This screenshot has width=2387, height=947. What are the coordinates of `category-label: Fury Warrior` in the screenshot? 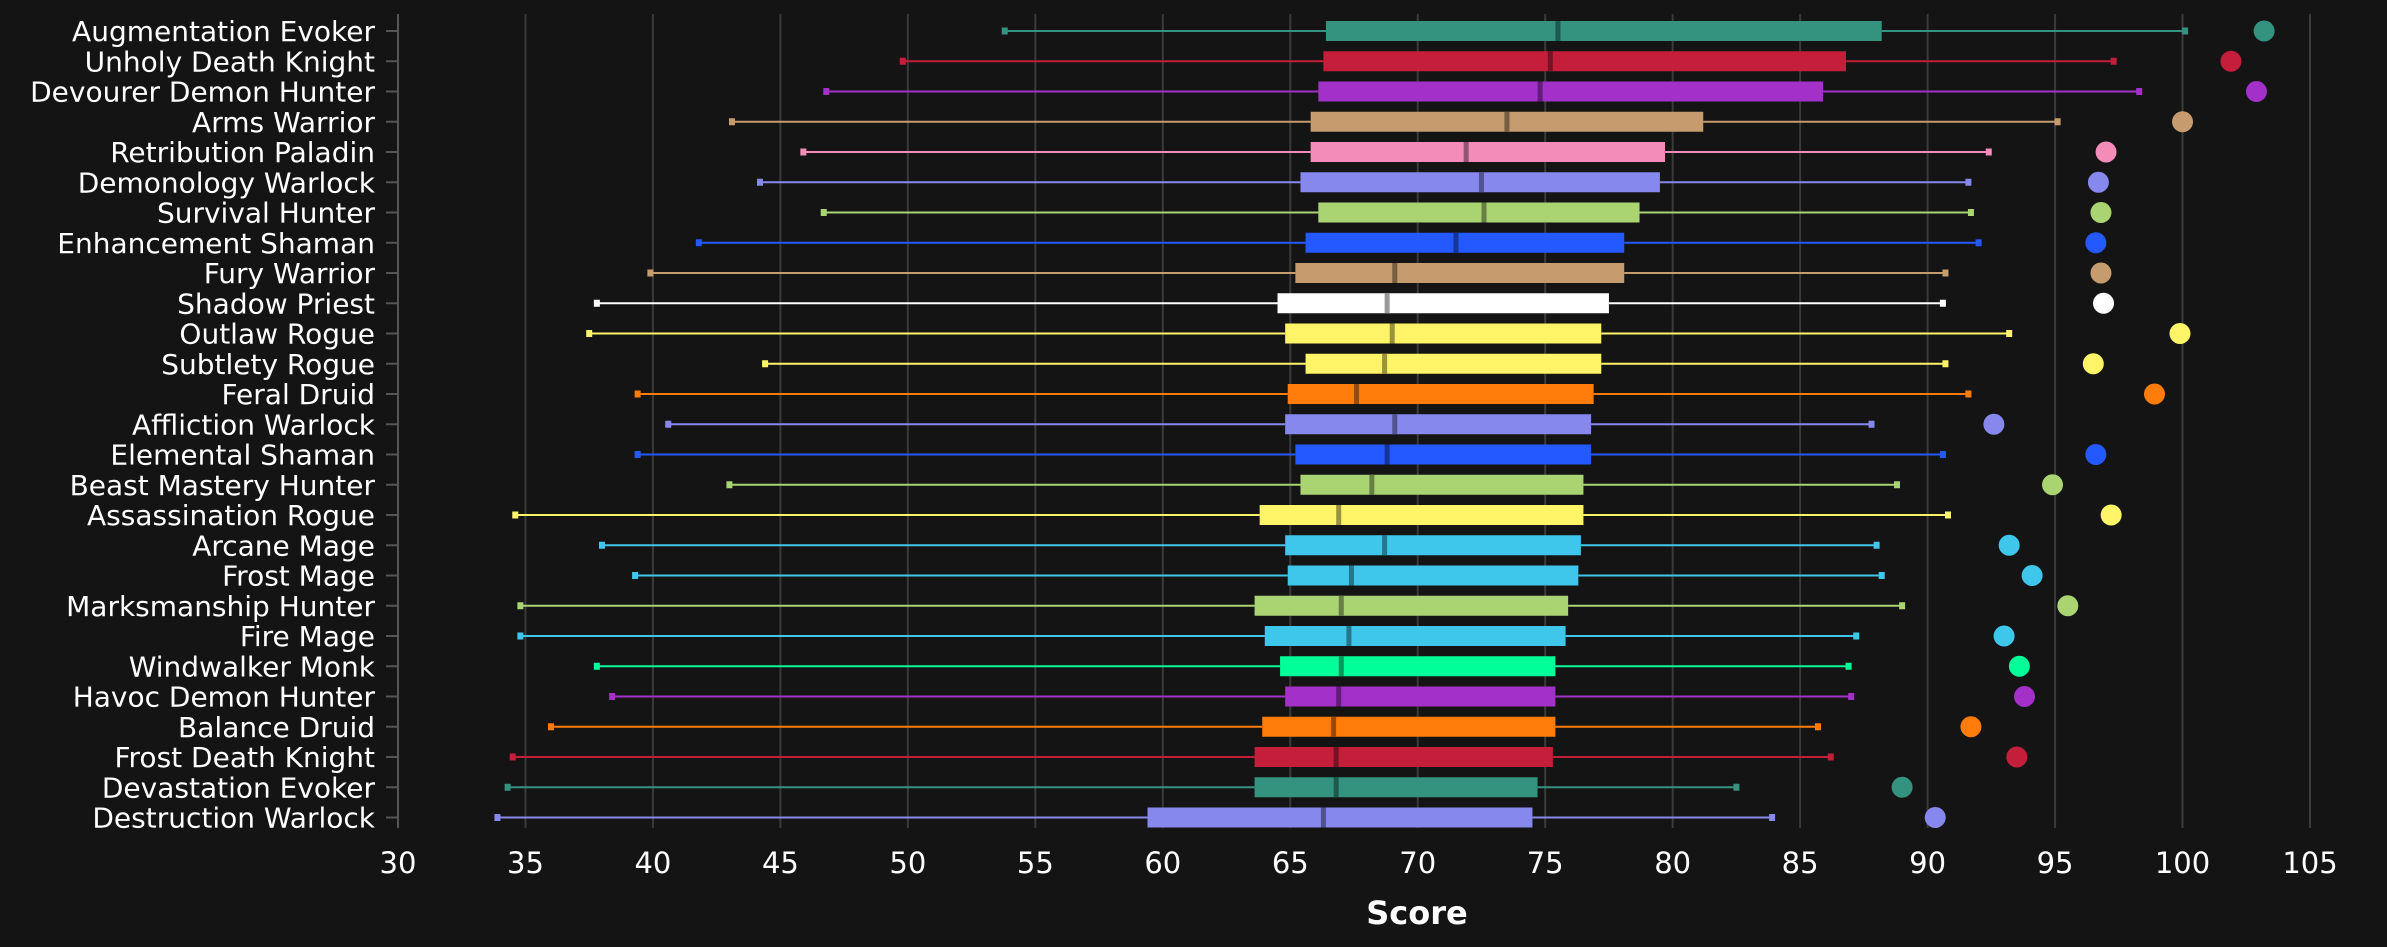 It's located at (290, 273).